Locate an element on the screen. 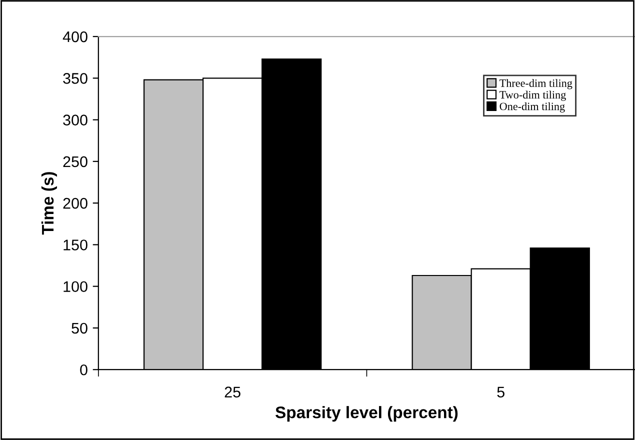 This screenshot has height=440, width=635. y-tick-label: 250 is located at coordinates (75, 162).